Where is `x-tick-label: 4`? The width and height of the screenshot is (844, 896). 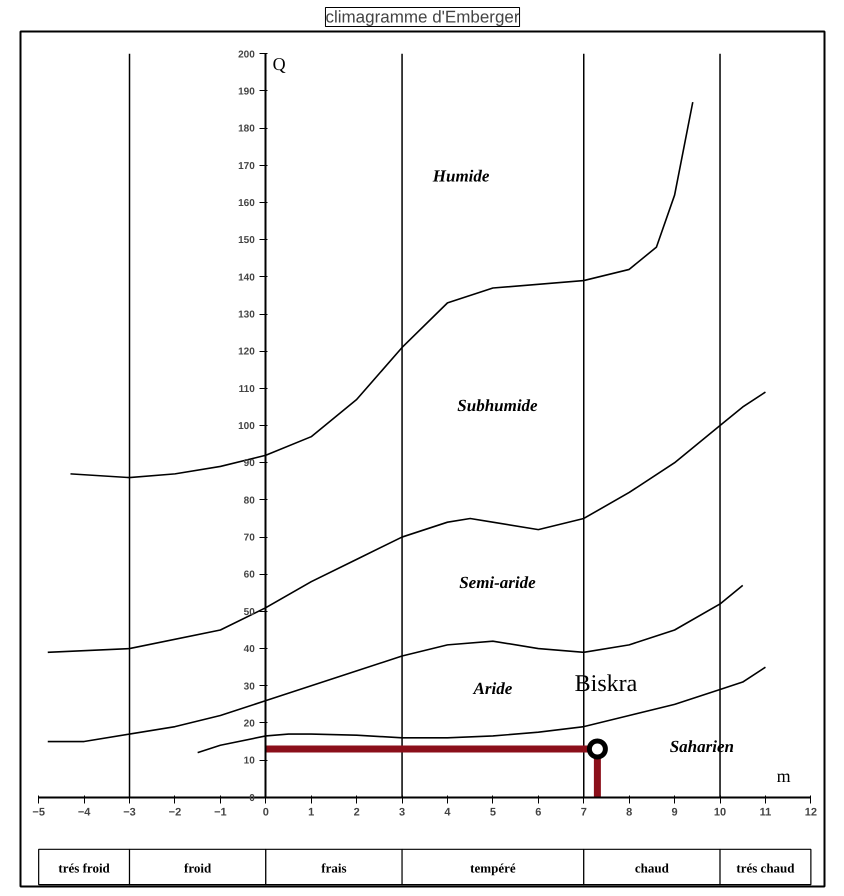 x-tick-label: 4 is located at coordinates (448, 812).